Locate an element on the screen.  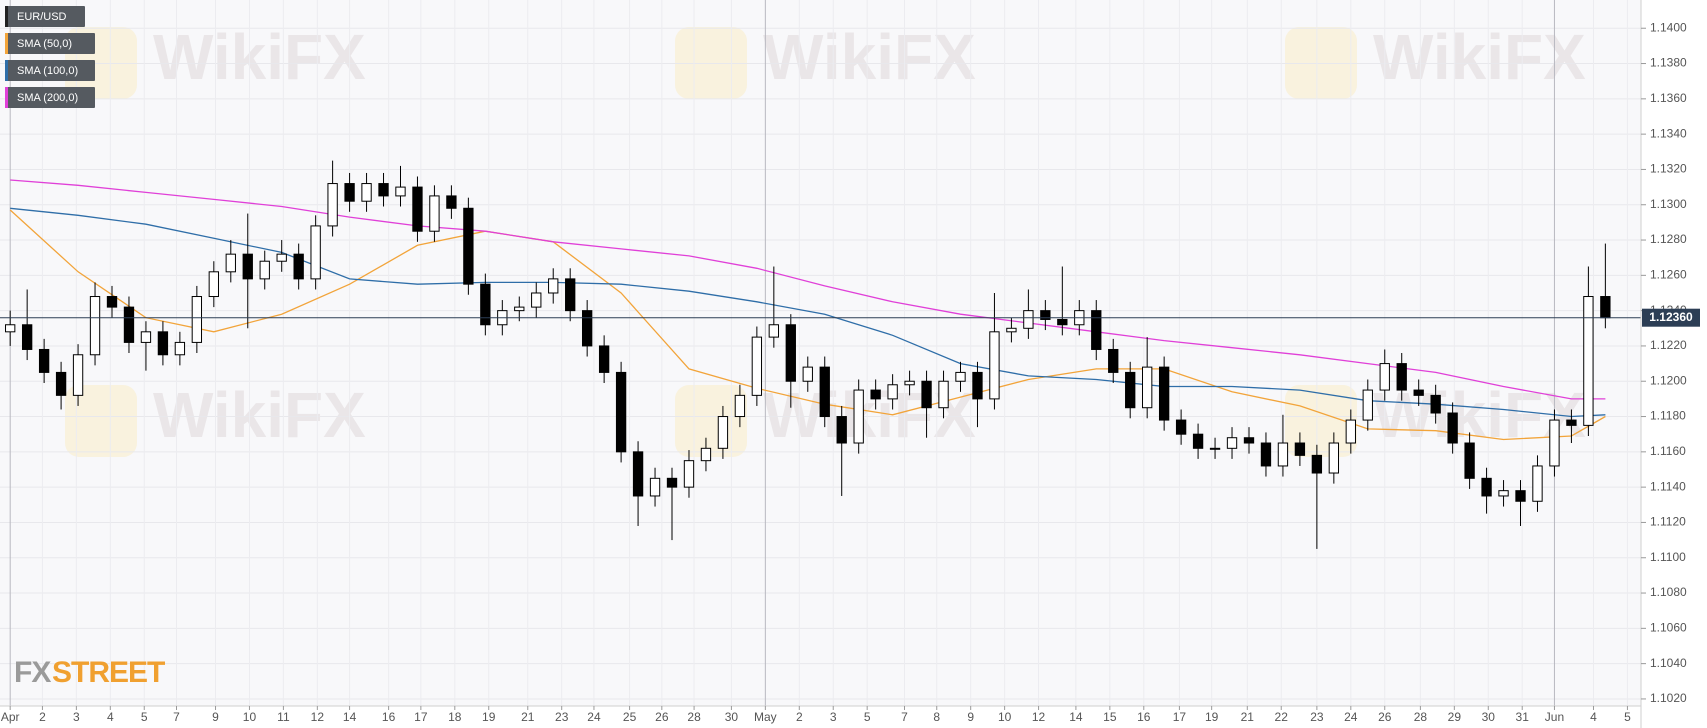
x-tick-label: 21 is located at coordinates (1248, 717).